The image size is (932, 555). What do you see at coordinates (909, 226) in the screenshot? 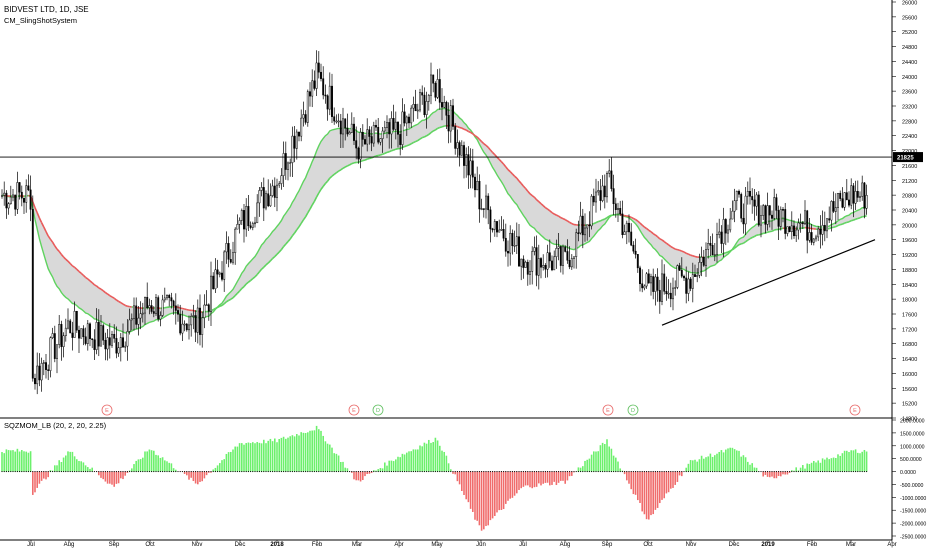
I see `price-tick-label: 20000` at bounding box center [909, 226].